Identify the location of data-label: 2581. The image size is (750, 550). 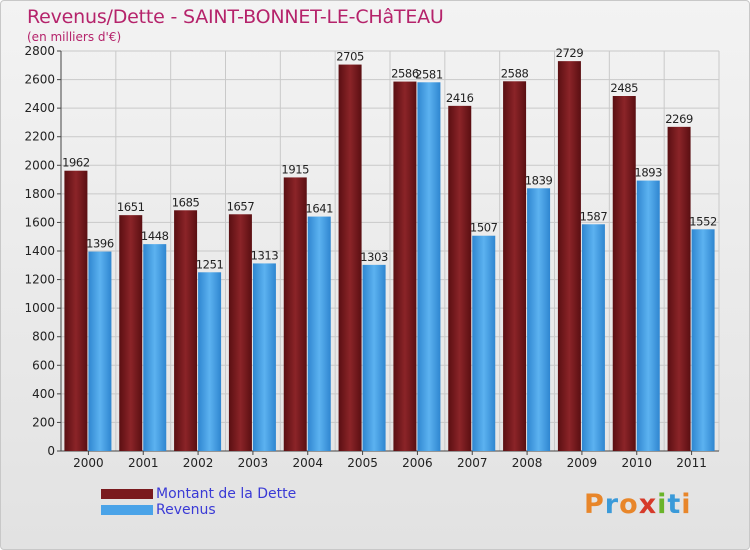
(429, 74).